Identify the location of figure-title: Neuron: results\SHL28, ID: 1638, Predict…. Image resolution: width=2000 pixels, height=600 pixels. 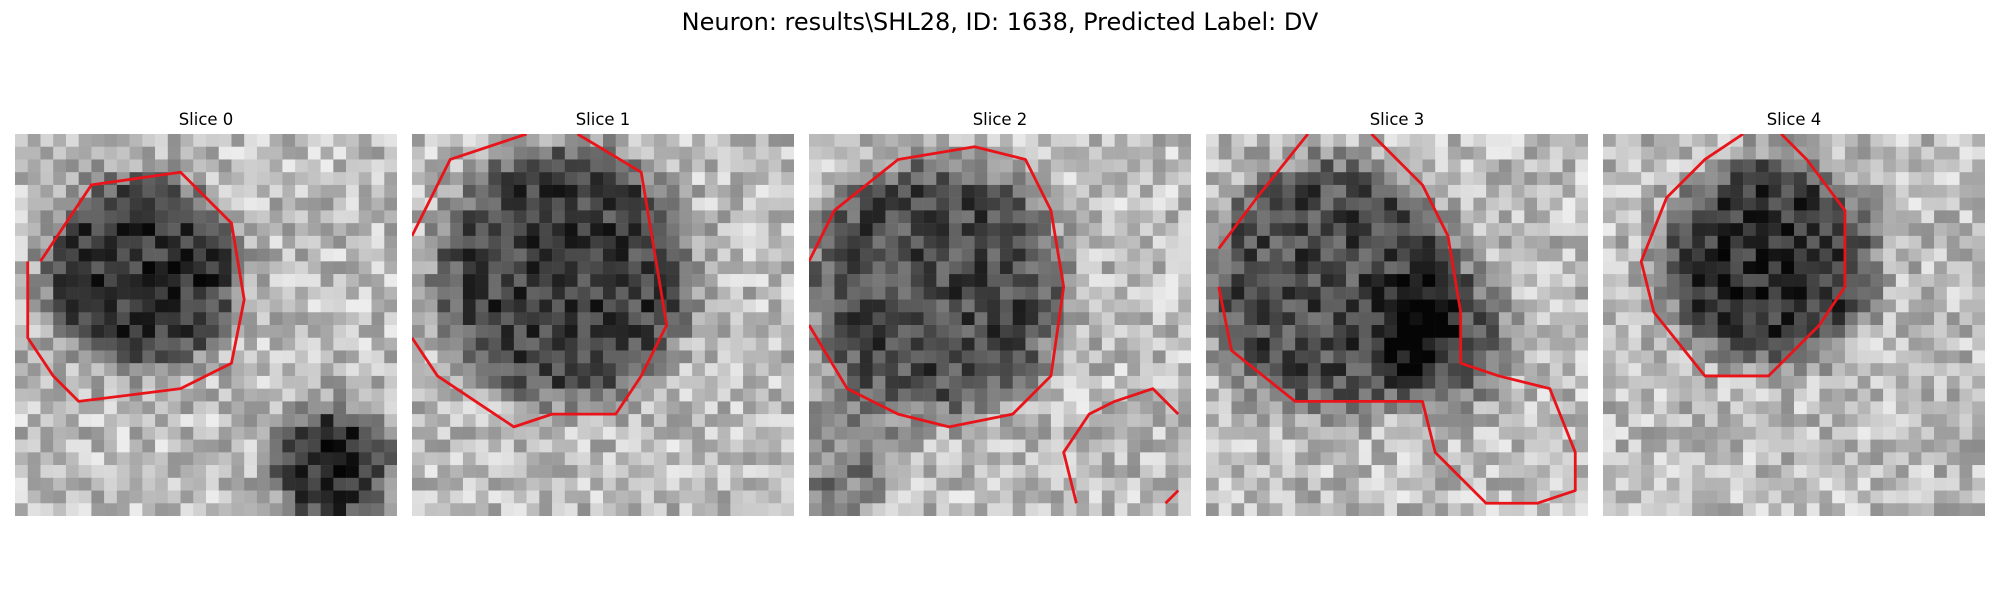
(1000, 22).